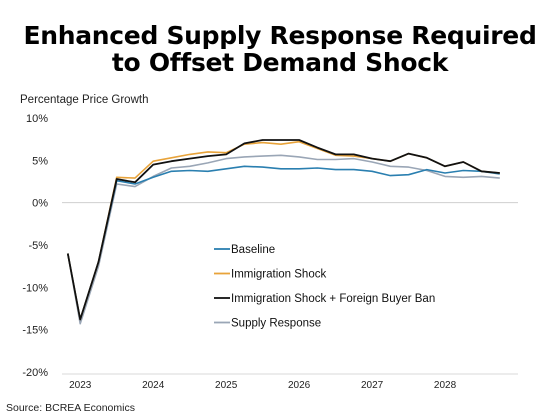 The width and height of the screenshot is (560, 420). What do you see at coordinates (333, 299) in the screenshot?
I see `legend-label-2: Immigration Shock + Foreign Buyer Ban` at bounding box center [333, 299].